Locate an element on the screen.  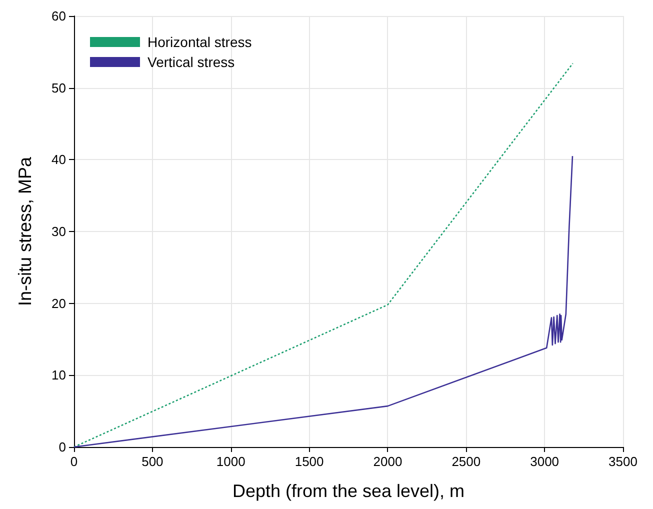
y-tick-label: 30 is located at coordinates (59, 231).